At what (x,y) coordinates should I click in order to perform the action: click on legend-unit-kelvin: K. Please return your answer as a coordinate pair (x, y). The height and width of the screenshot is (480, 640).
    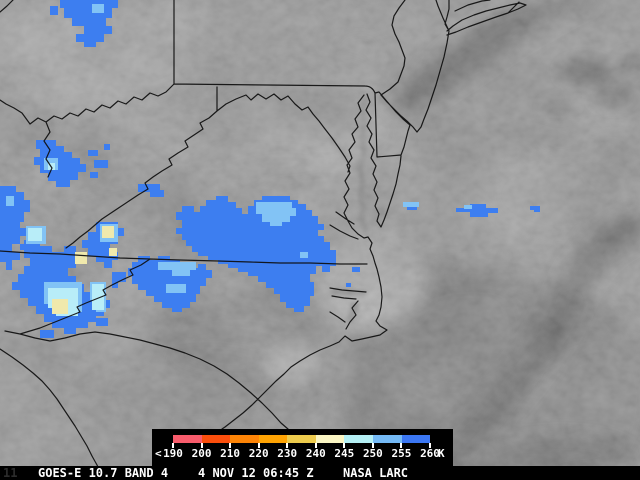
    Looking at the image, I should click on (441, 453).